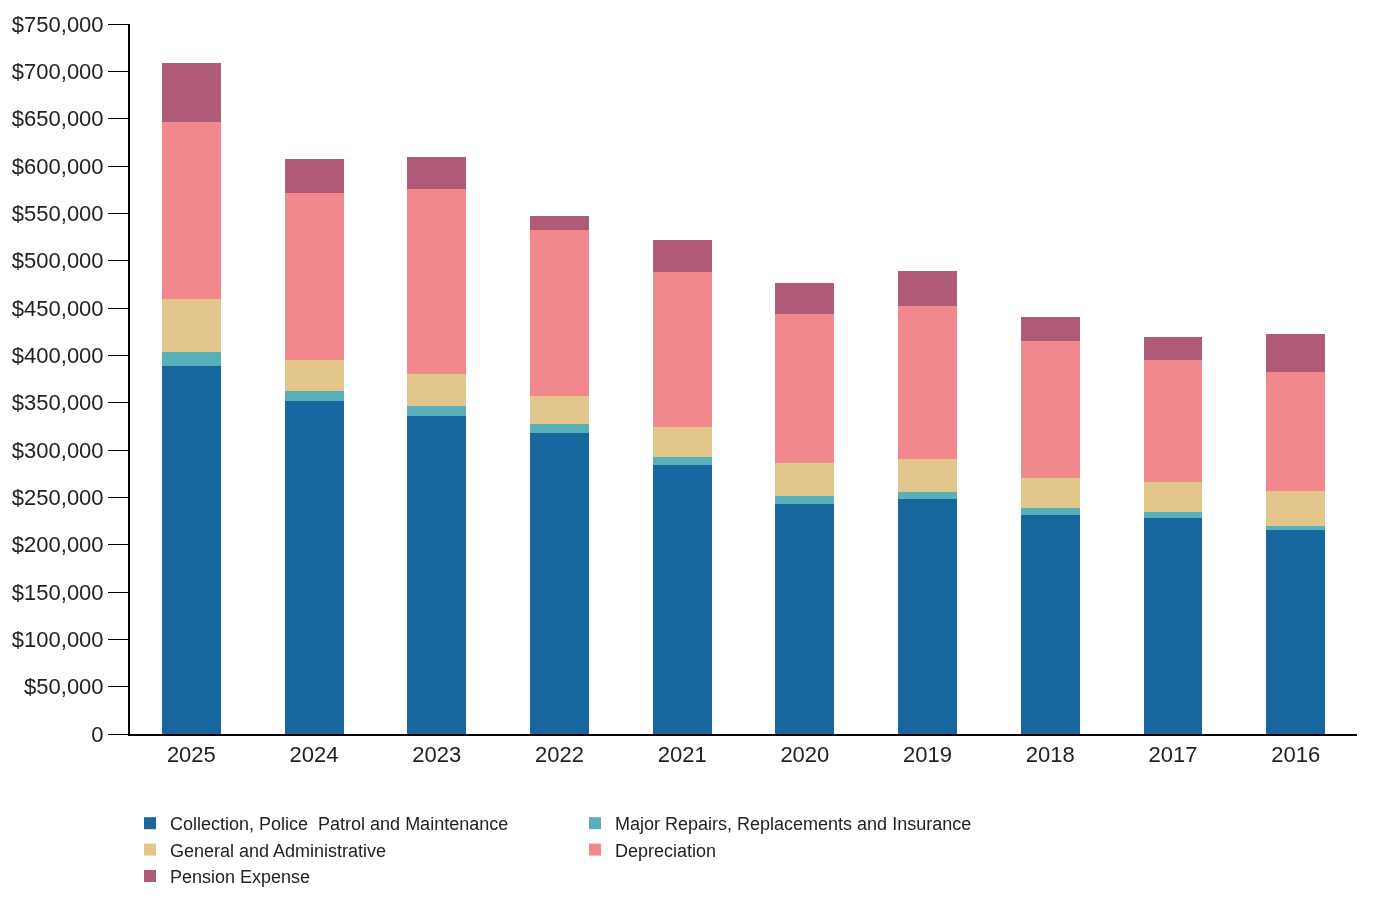  I want to click on y-tick-label: $350,000, so click(57, 403).